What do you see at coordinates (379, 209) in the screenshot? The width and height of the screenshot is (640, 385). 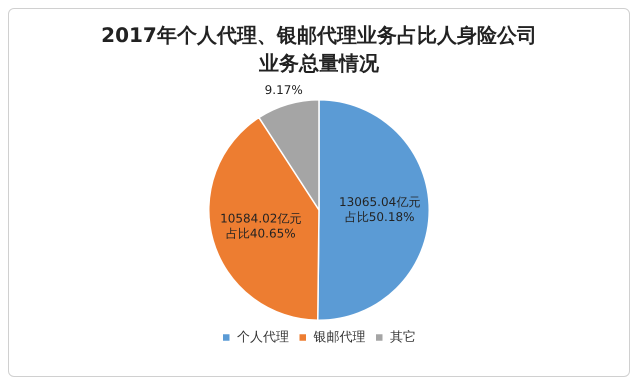 I see `data-label: 13065.04亿元占比50.18%` at bounding box center [379, 209].